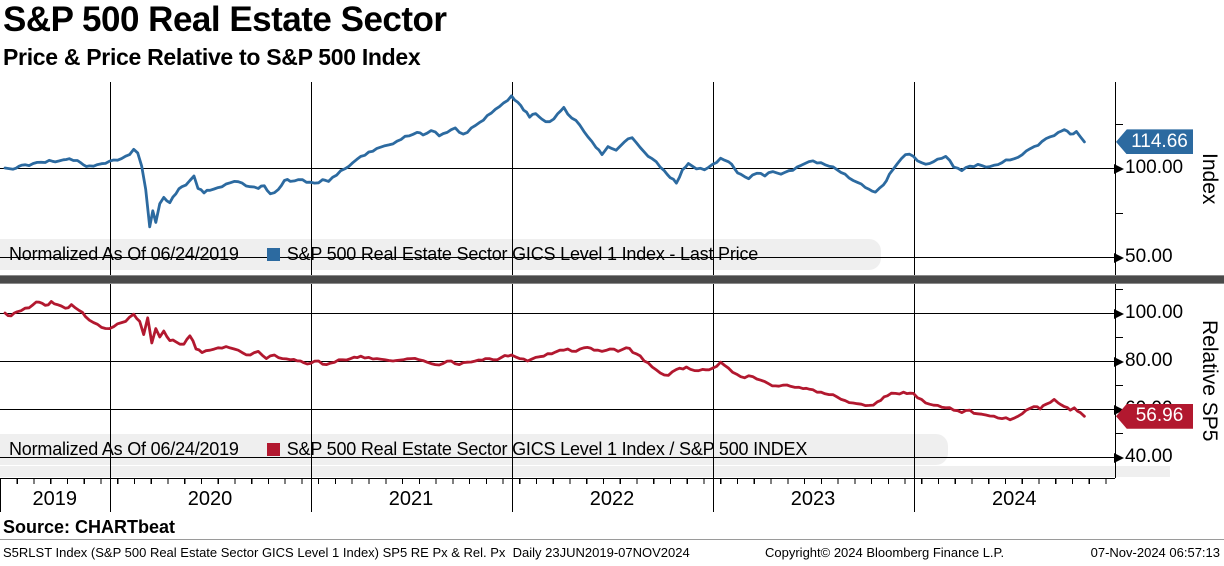 This screenshot has height=566, width=1224. Describe the element at coordinates (1159, 141) in the screenshot. I see `price-last-price-value: 114.66` at that location.